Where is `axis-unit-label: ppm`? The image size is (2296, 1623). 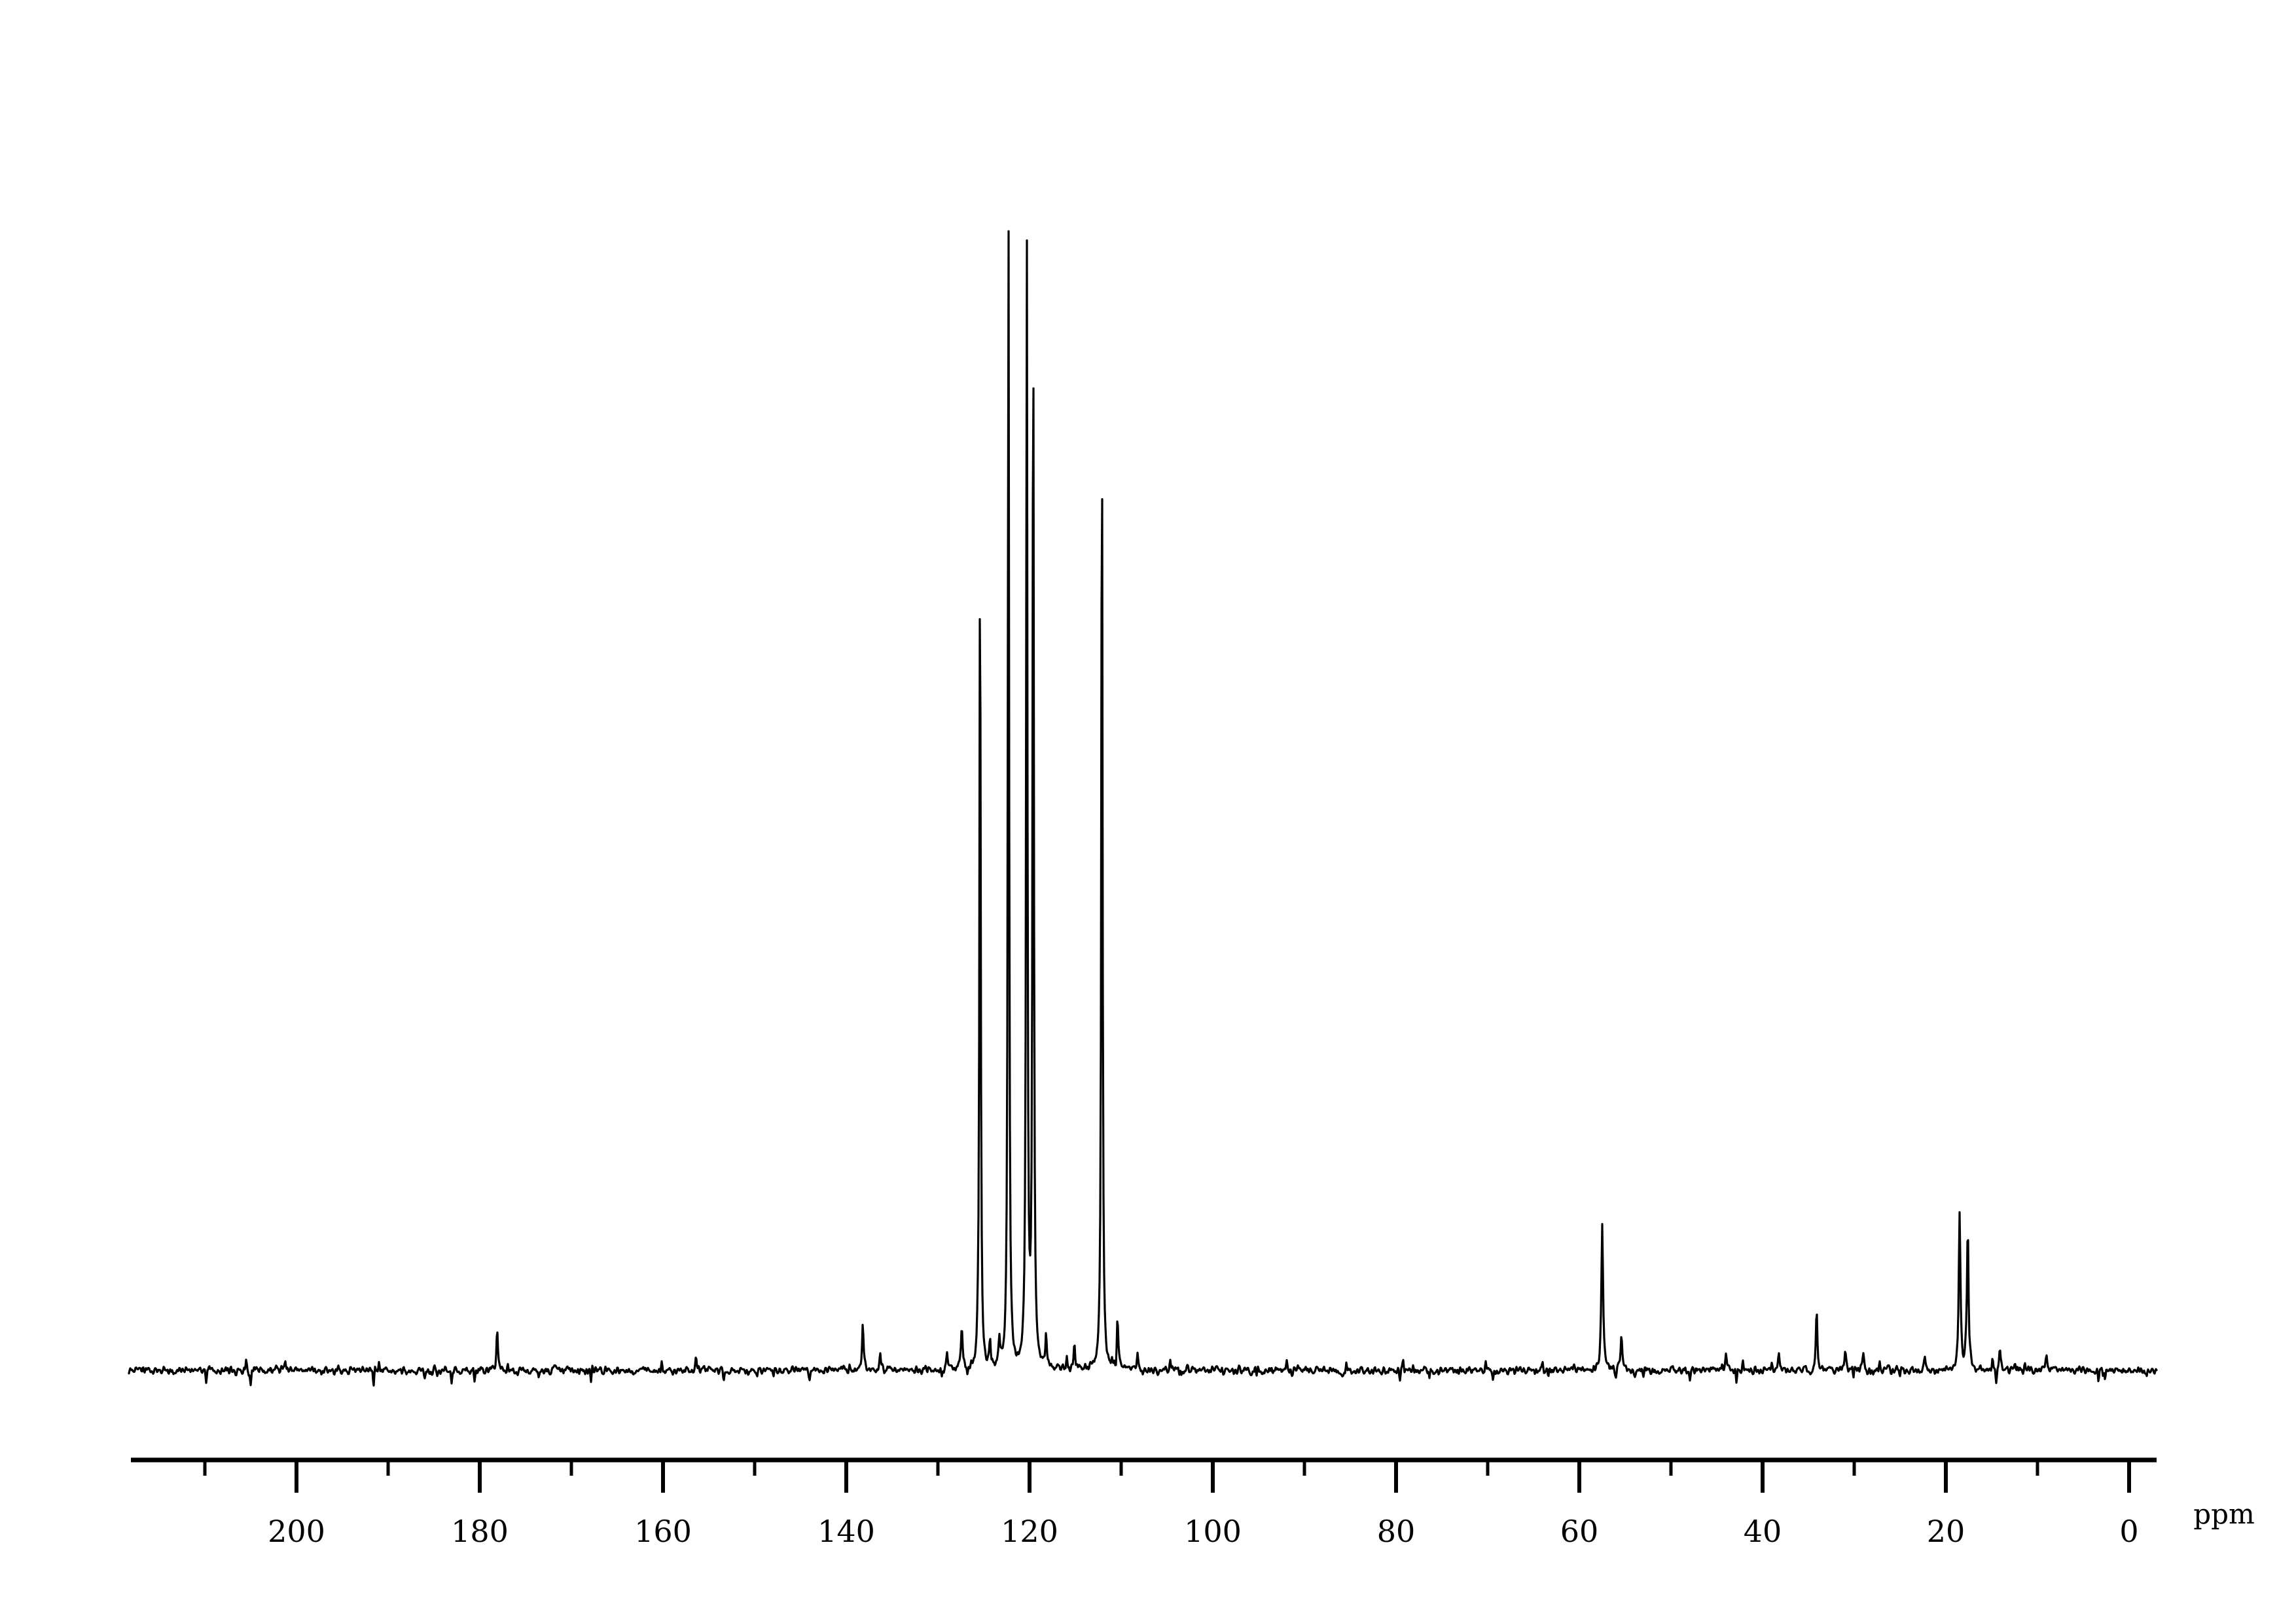 axis-unit-label: ppm is located at coordinates (2224, 1514).